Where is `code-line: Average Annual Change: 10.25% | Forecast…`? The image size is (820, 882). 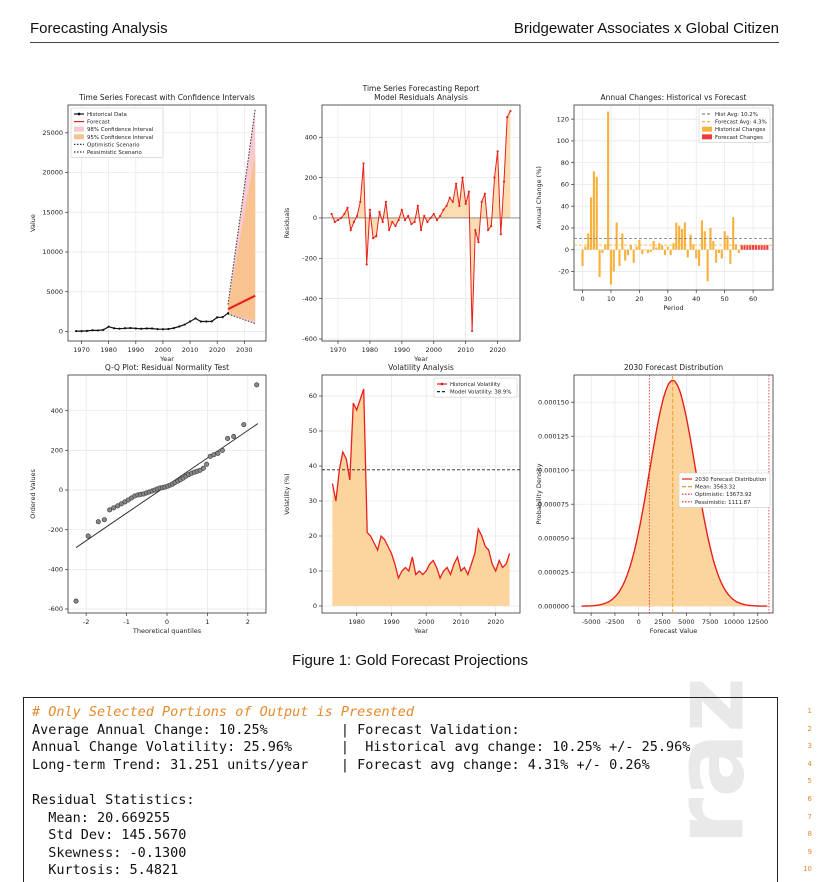 code-line: Average Annual Change: 10.25% | Forecast… is located at coordinates (276, 729).